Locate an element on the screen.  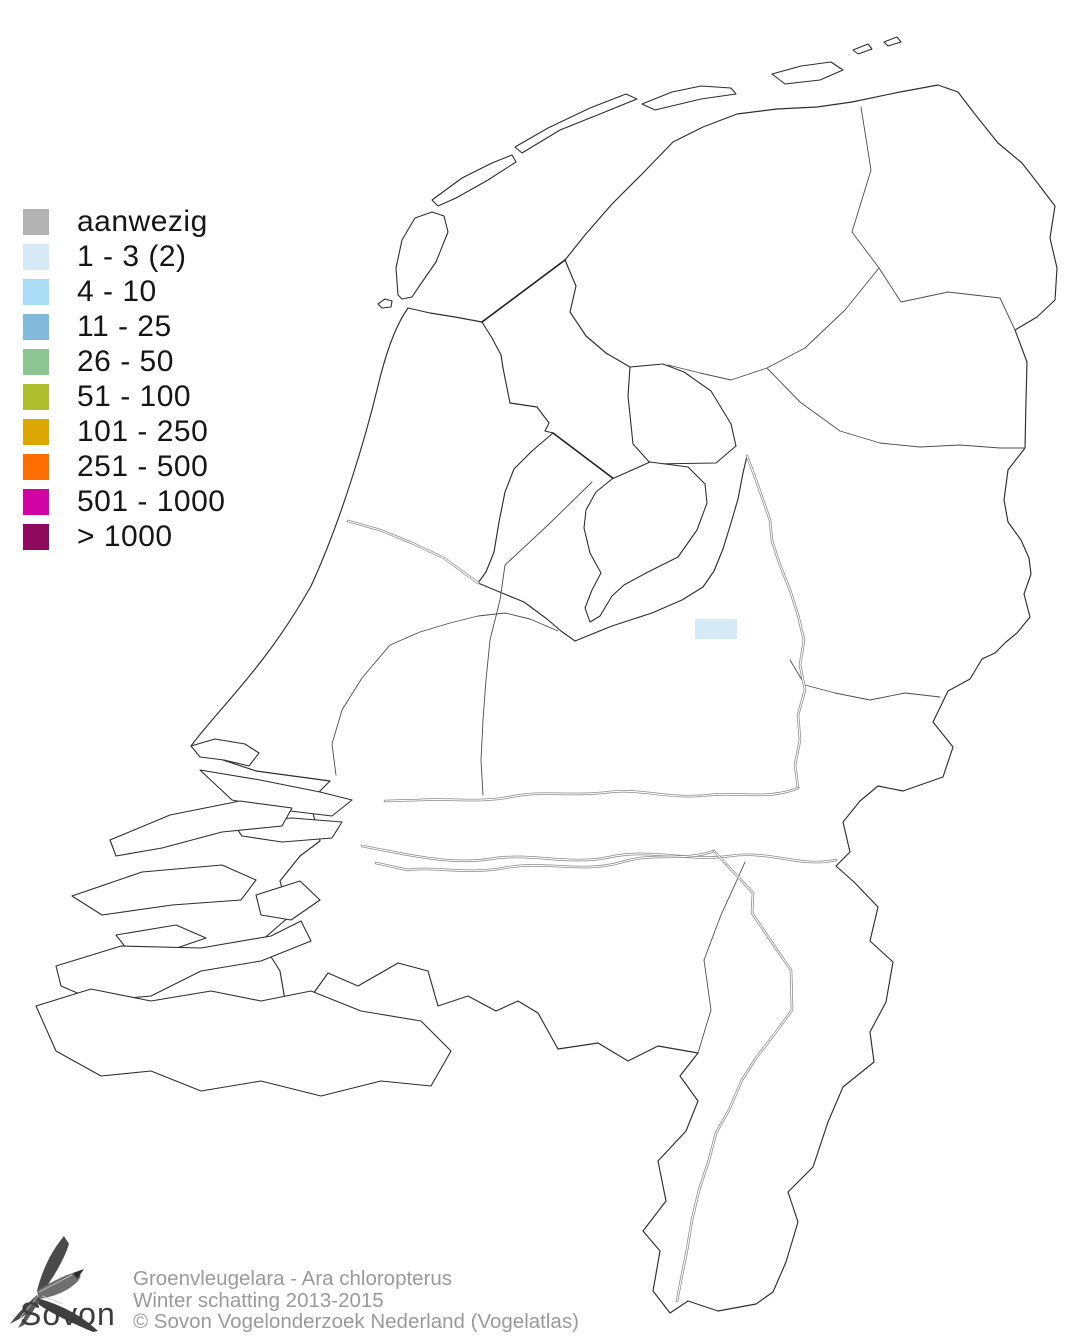
legend-row: 101 - 250 is located at coordinates (124, 431).